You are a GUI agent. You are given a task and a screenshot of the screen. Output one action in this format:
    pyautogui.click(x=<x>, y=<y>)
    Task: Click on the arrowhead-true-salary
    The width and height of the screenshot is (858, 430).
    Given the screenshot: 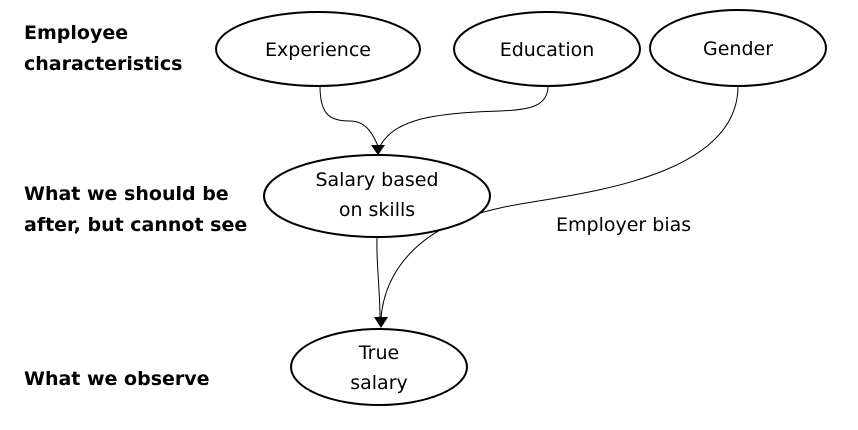 What is the action you would take?
    pyautogui.click(x=381, y=322)
    